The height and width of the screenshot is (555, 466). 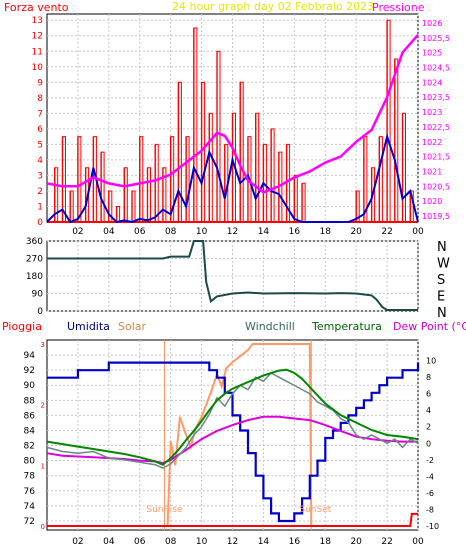 I want to click on y-left-tick-label: 7, so click(x=40, y=114).